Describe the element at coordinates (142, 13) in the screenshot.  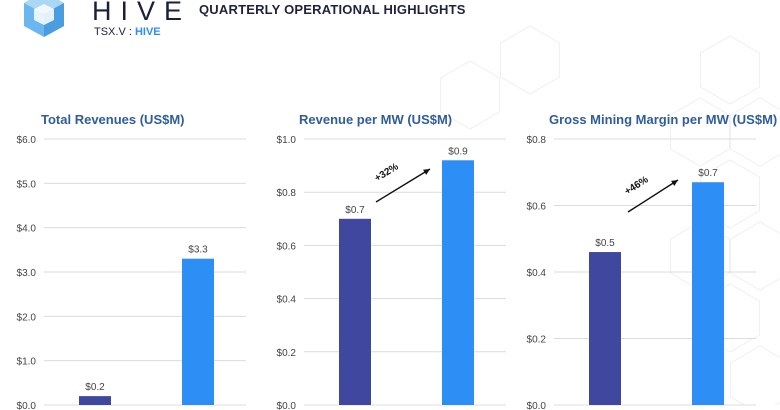
I see `brand-wordmark: HIVE` at that location.